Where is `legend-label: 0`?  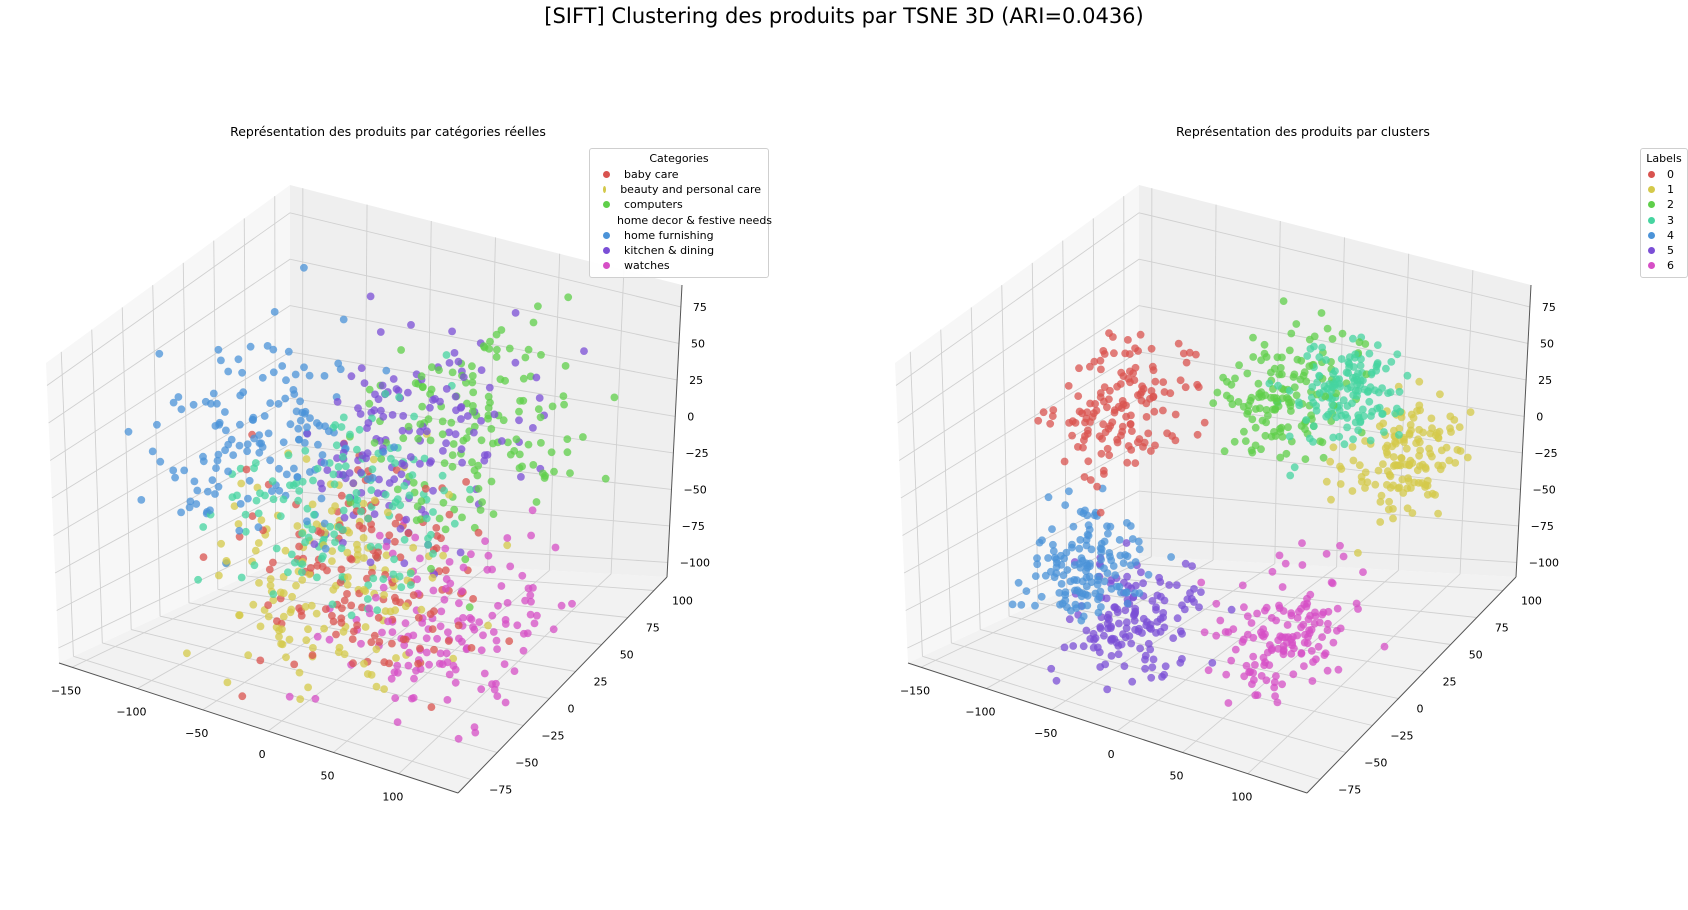
legend-label: 0 is located at coordinates (1670, 175).